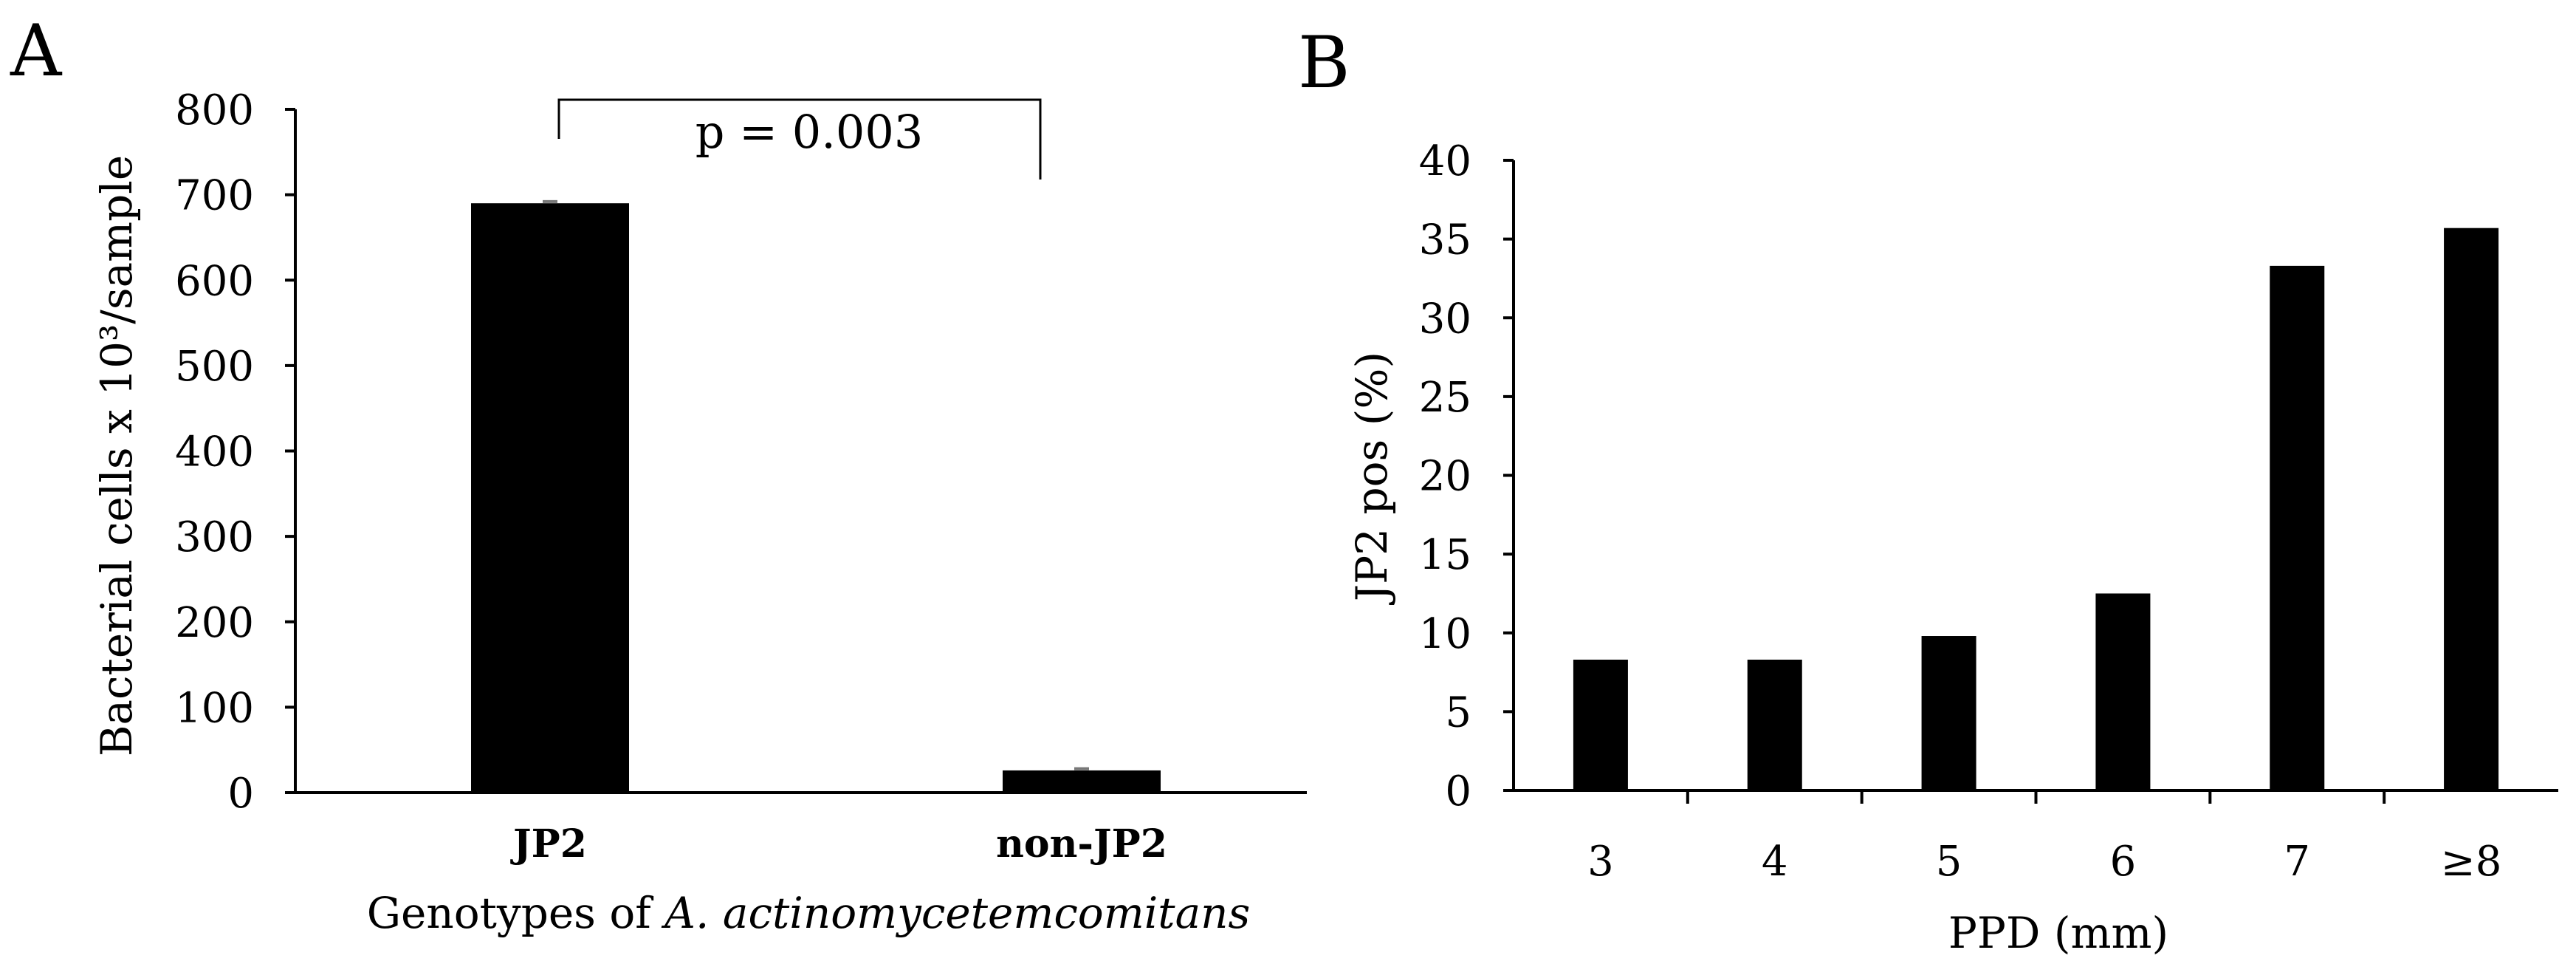 The height and width of the screenshot is (964, 2576). Describe the element at coordinates (1081, 843) in the screenshot. I see `x-tick-label: non-JP2` at that location.